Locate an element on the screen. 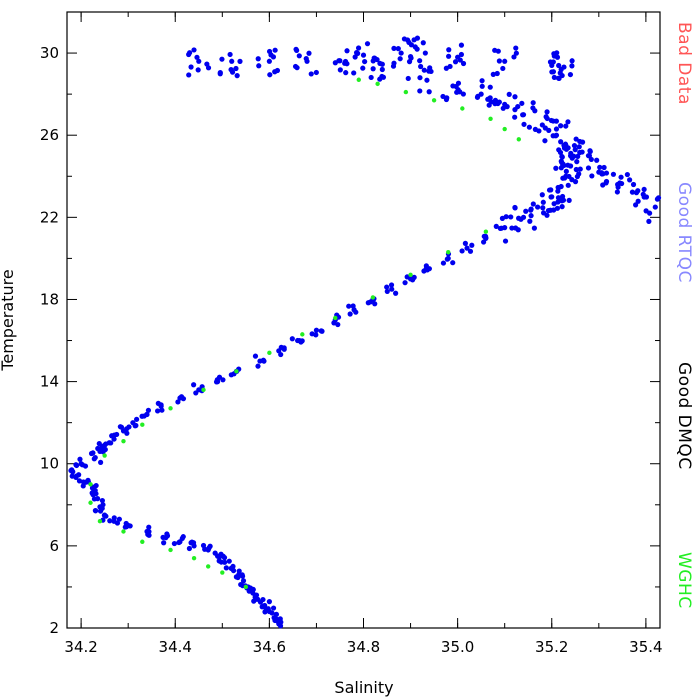 Image resolution: width=700 pixels, height=700 pixels. y-tick-label: 30 is located at coordinates (49, 53).